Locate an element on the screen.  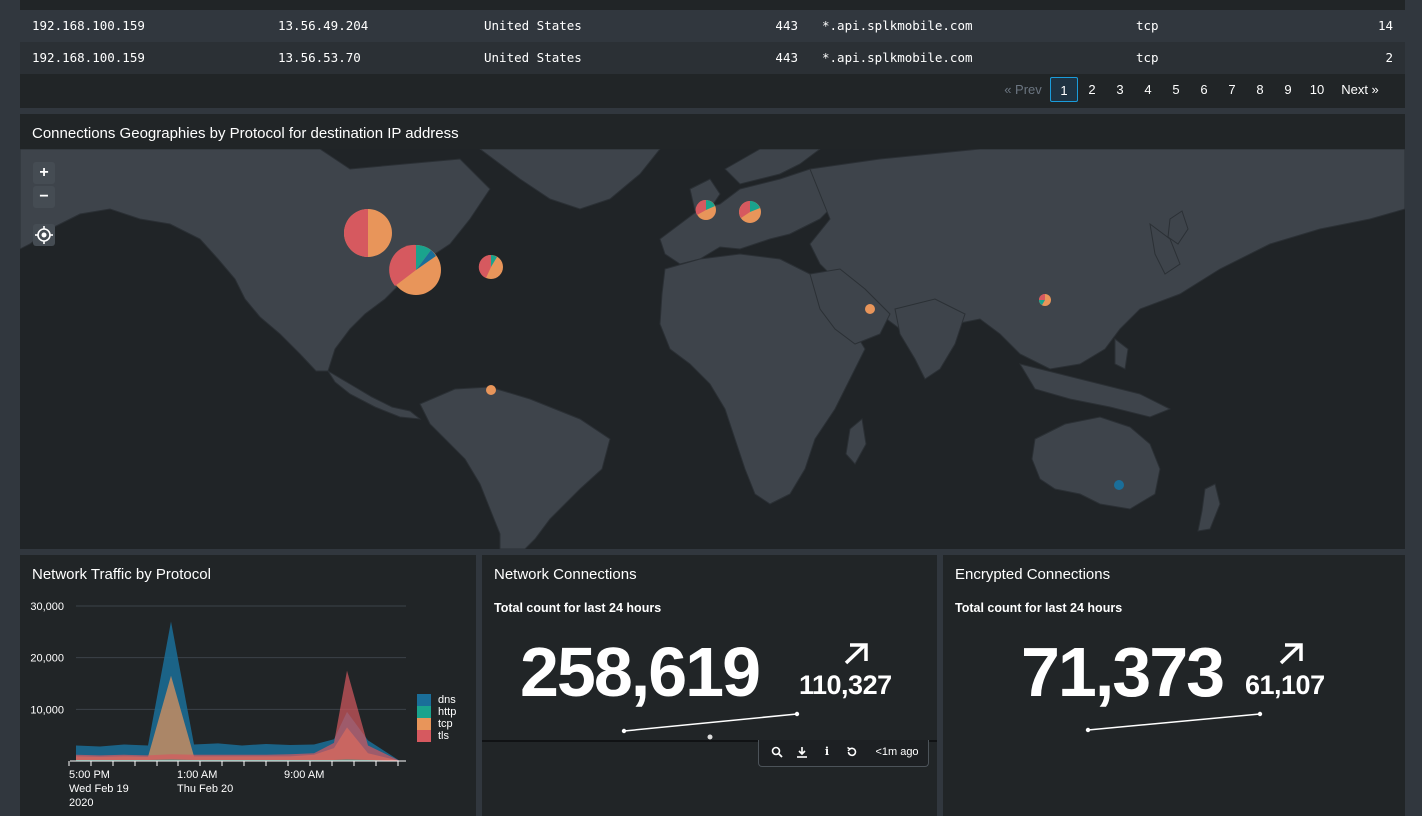
page-link-1: 1 is located at coordinates (1064, 89).